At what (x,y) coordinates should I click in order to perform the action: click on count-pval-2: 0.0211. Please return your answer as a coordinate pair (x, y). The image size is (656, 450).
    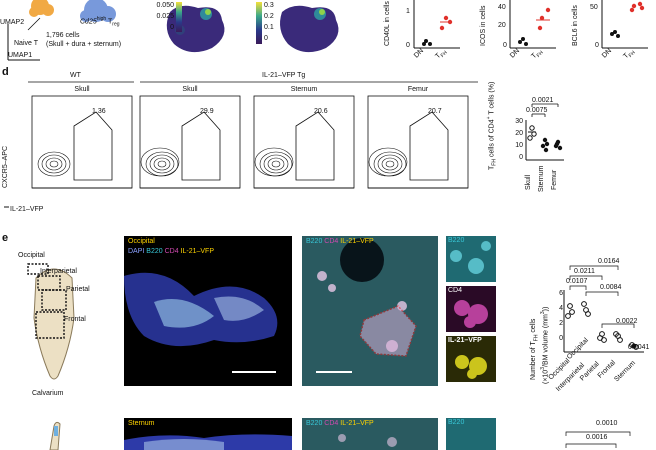
    Looking at the image, I should click on (584, 271).